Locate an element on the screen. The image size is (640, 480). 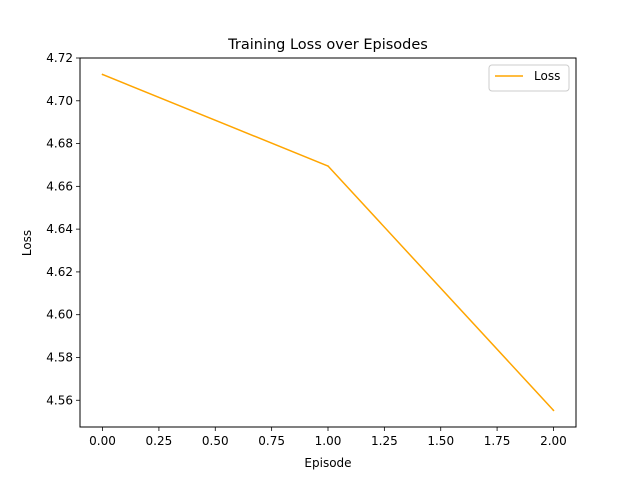
y-axis-label: Loss is located at coordinates (27, 243).